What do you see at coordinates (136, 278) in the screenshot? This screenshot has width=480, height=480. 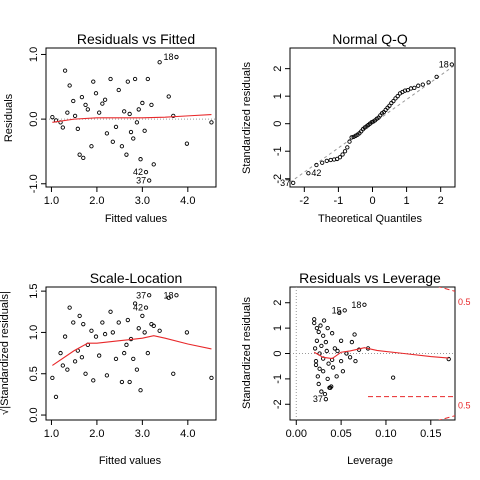 I see `panel-title: Scale-Location` at bounding box center [136, 278].